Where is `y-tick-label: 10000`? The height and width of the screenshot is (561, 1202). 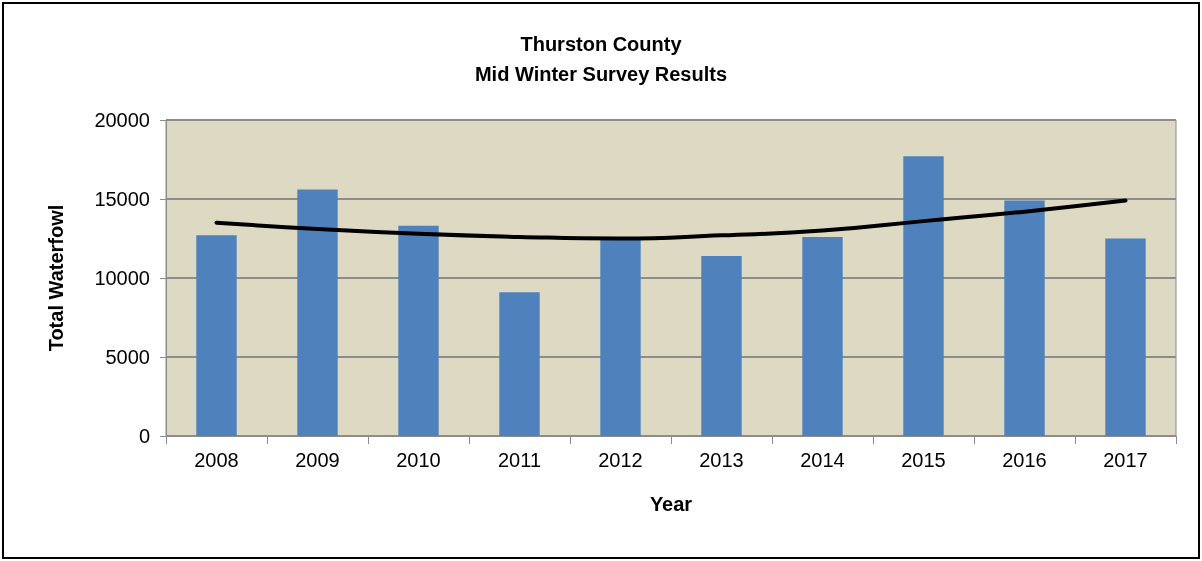
y-tick-label: 10000 is located at coordinates (122, 278).